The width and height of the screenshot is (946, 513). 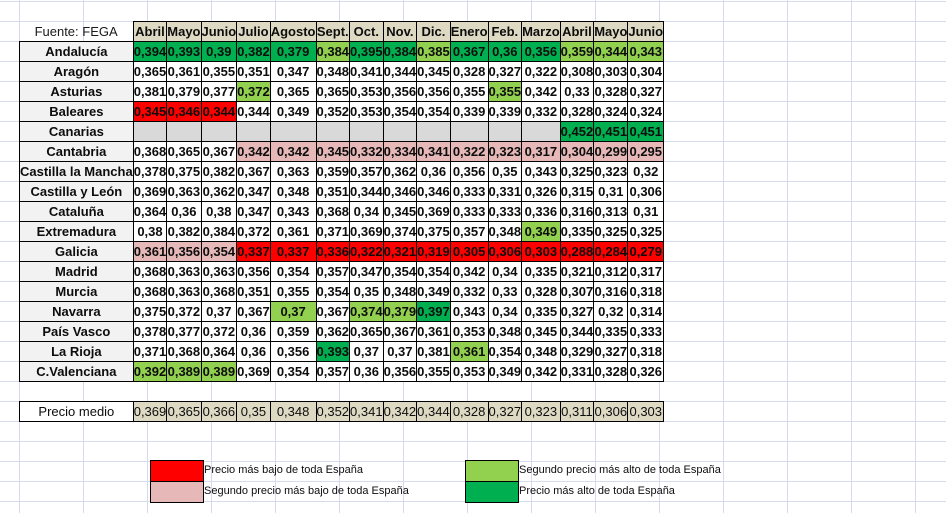 I want to click on price-cell: 0,372, so click(x=253, y=231).